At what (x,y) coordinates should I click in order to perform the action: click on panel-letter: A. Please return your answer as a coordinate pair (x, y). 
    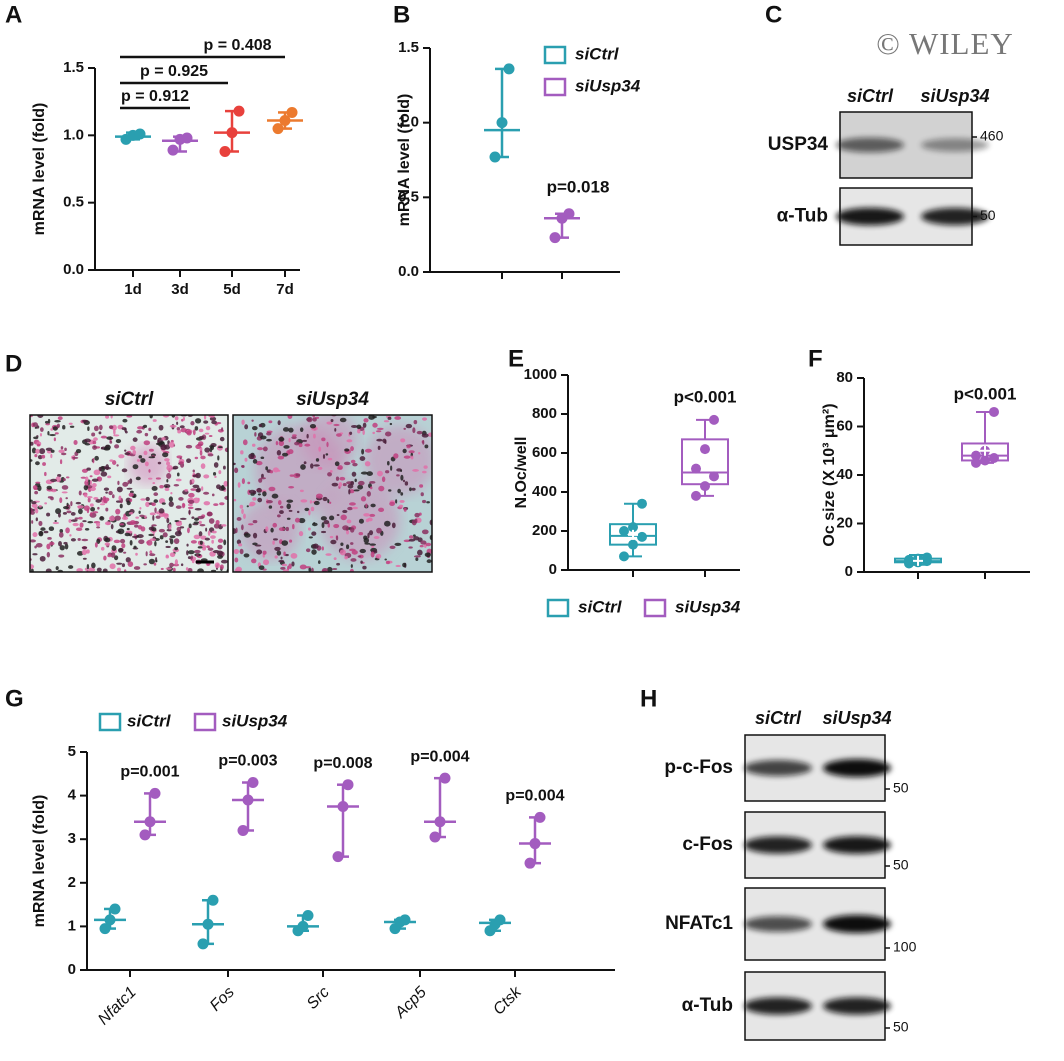
    Looking at the image, I should click on (13, 14).